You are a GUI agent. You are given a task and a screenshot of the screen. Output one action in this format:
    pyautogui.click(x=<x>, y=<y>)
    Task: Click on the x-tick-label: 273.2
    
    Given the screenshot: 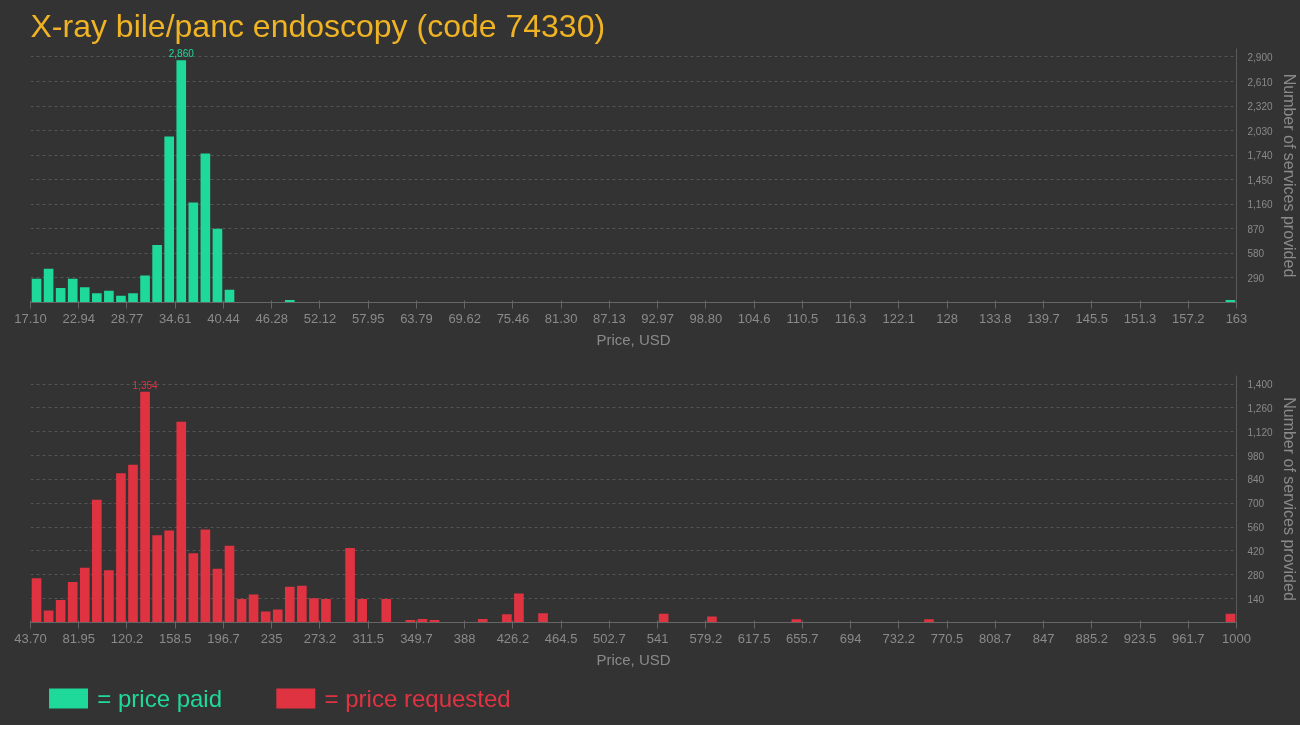 What is the action you would take?
    pyautogui.click(x=320, y=638)
    